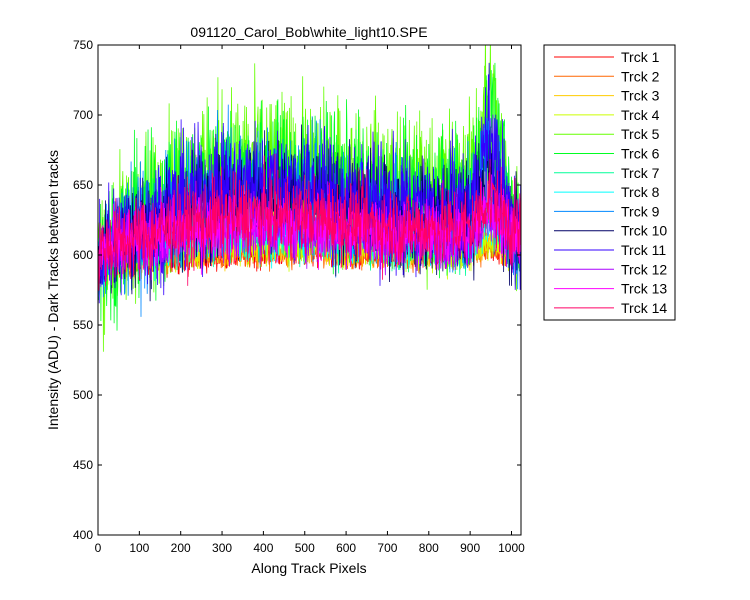 The image size is (750, 600). What do you see at coordinates (640, 76) in the screenshot?
I see `legend-label-2: Trck 2` at bounding box center [640, 76].